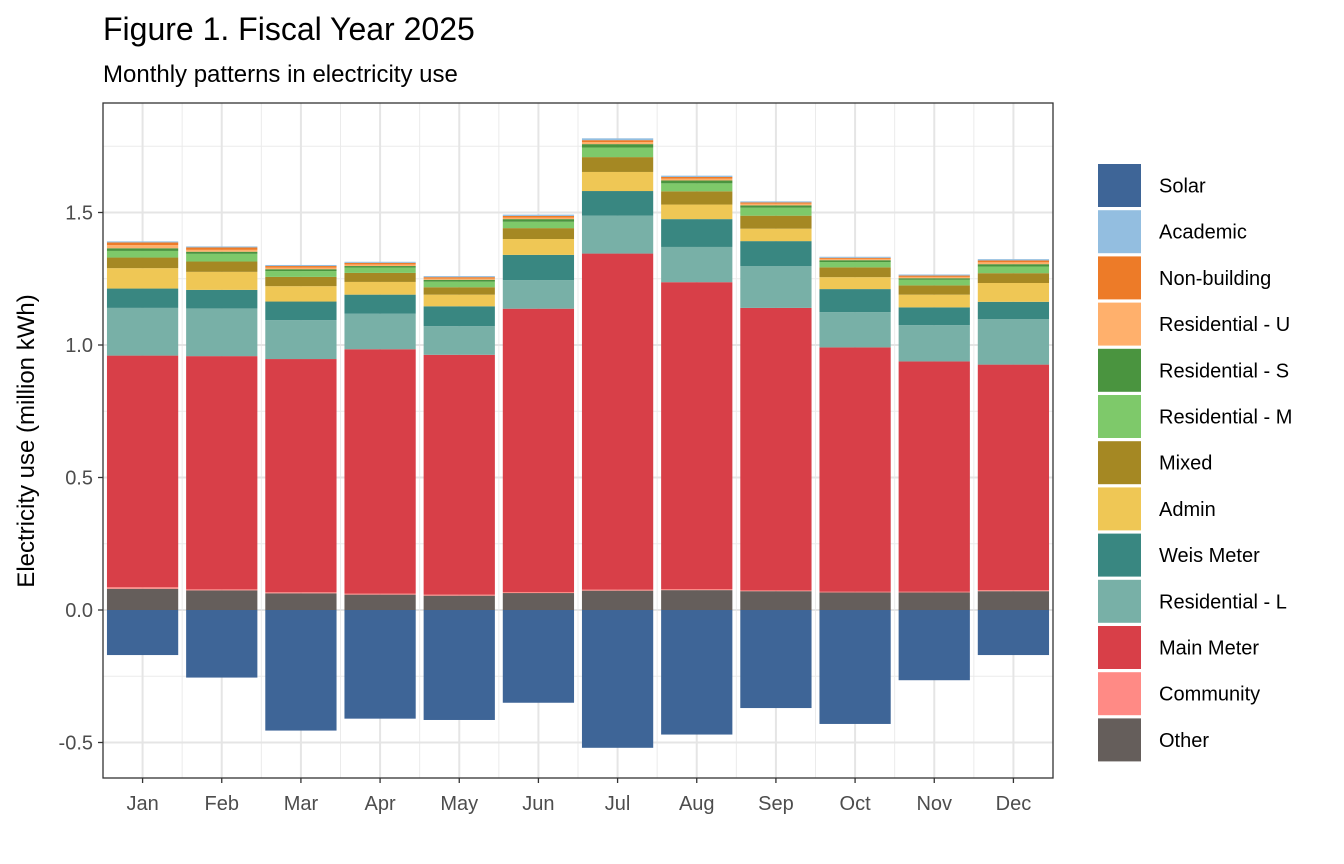  Describe the element at coordinates (142, 298) in the screenshot. I see `bar-segment-weis-meter-jan: Weis Meter Jan: 0.073` at that location.